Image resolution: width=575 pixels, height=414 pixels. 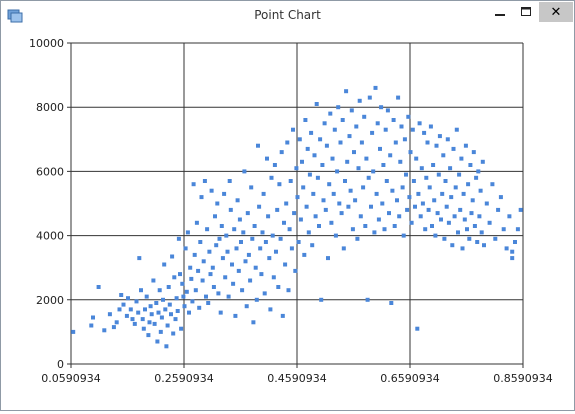 What do you see at coordinates (526, 12) in the screenshot?
I see `maximize-button` at bounding box center [526, 12].